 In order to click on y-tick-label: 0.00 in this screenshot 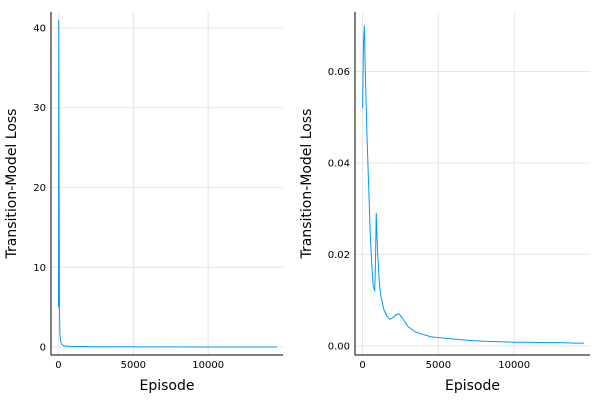, I will do `click(339, 346)`.